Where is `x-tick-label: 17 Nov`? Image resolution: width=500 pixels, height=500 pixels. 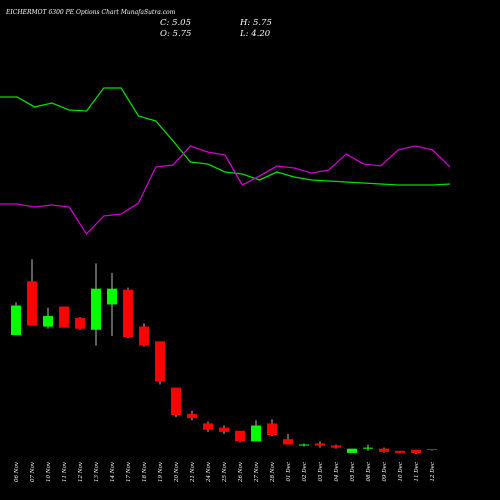 x-tick-label: 17 Nov is located at coordinates (129, 471).